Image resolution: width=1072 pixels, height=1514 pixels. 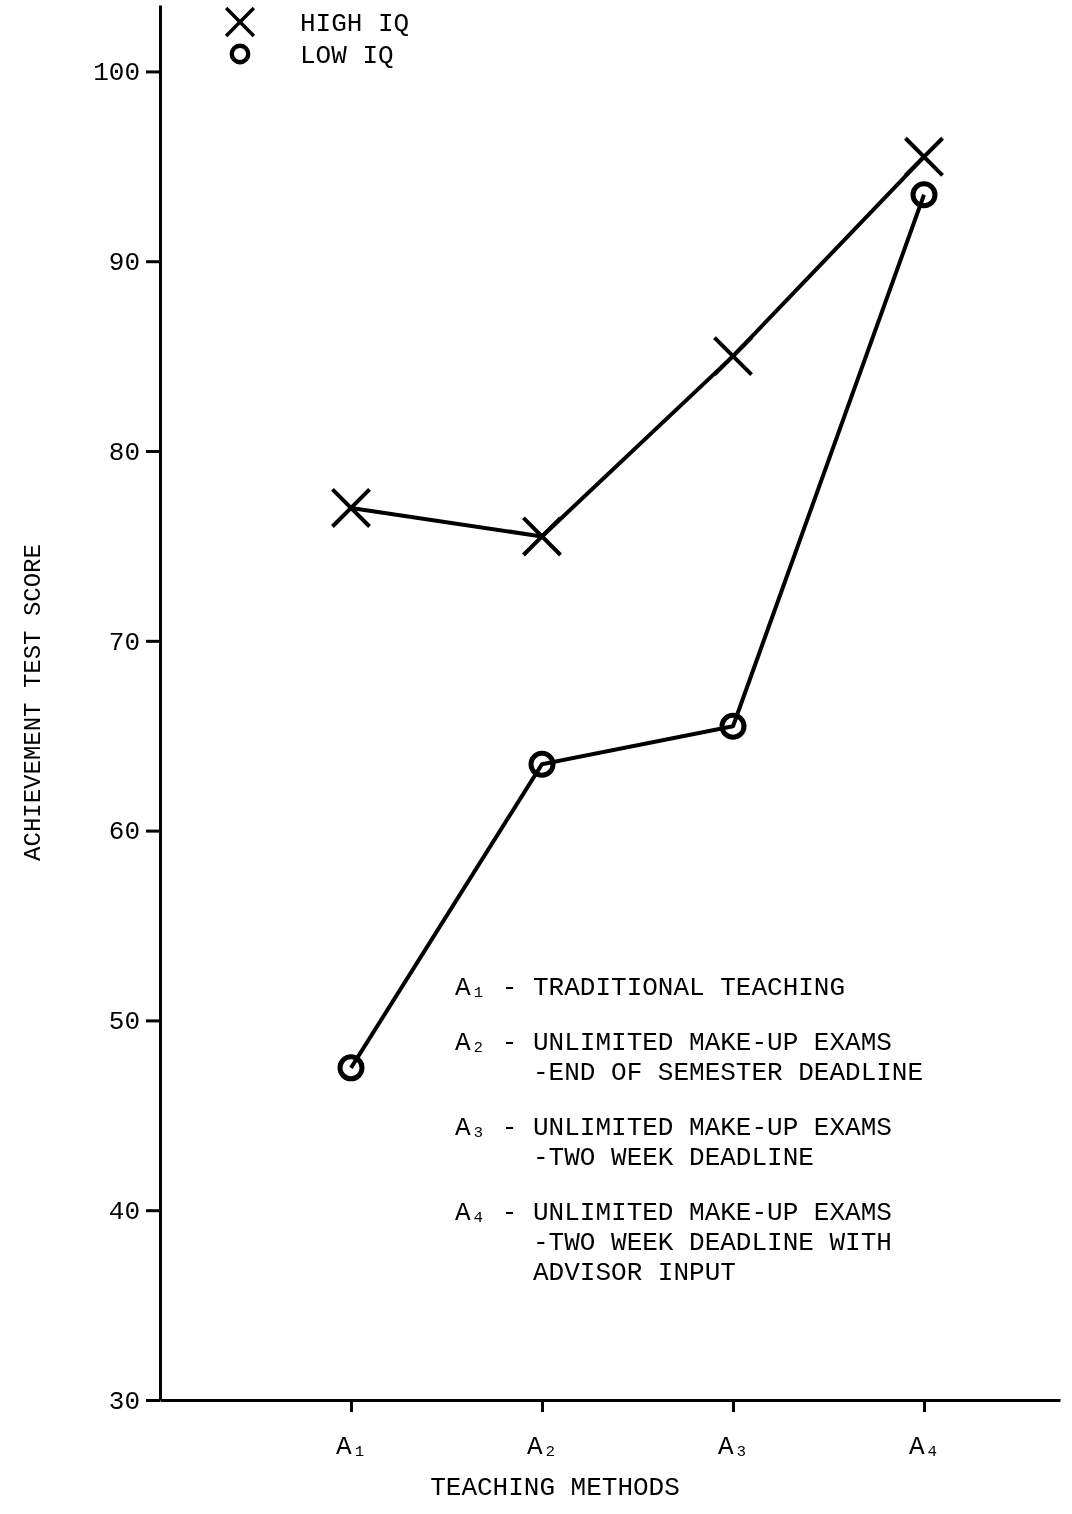 I want to click on annotation: A₂ - UNLIMITED MAKE-UP EXAMS -END OF SEMESTER DEADLINE, so click(x=689, y=1058).